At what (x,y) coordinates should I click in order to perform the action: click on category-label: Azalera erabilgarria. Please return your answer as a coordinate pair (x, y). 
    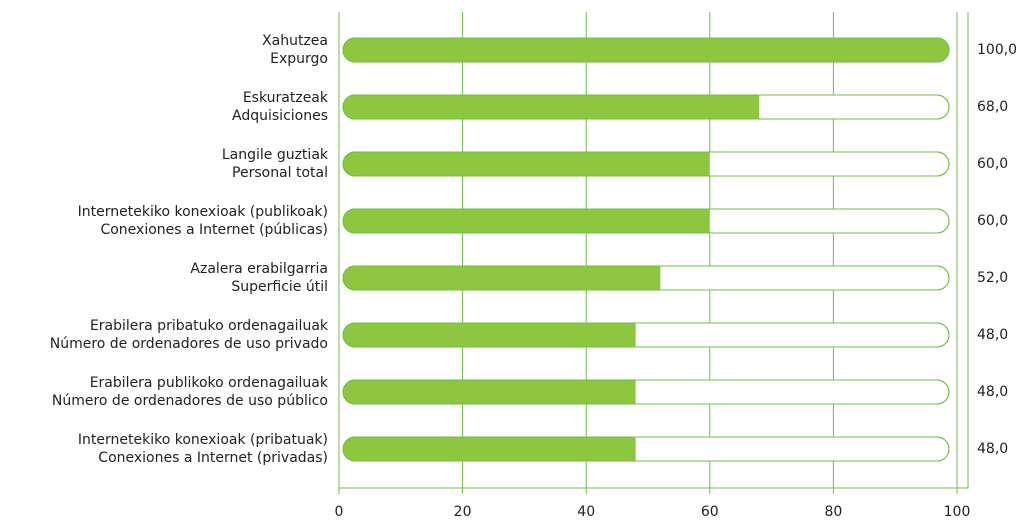
    Looking at the image, I should click on (259, 269).